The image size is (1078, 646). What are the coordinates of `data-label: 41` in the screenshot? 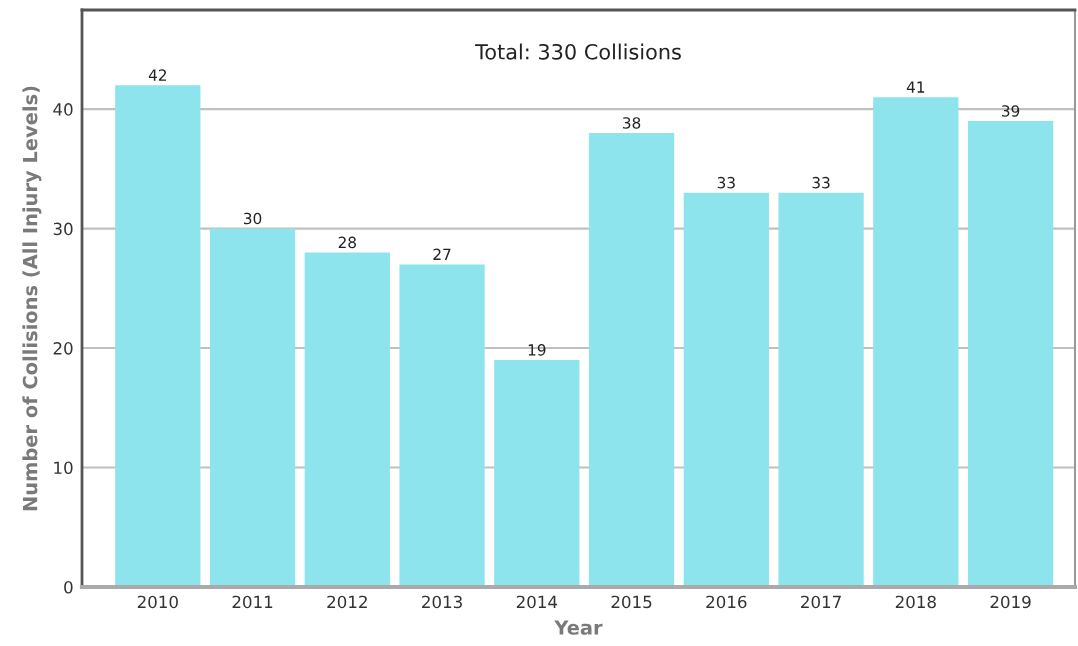 It's located at (915, 87).